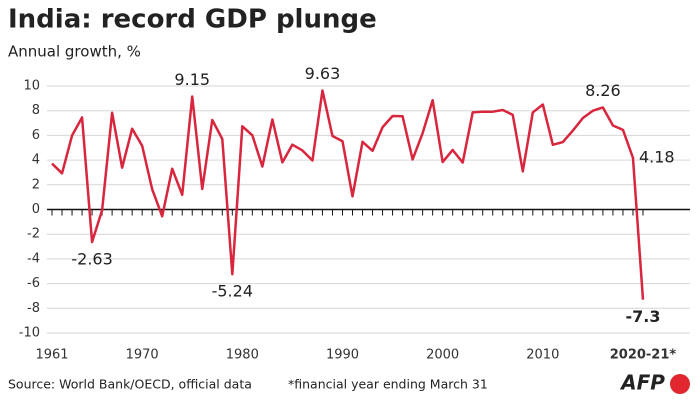 Image resolution: width=700 pixels, height=400 pixels. I want to click on y-tick-label: -2, so click(33, 234).